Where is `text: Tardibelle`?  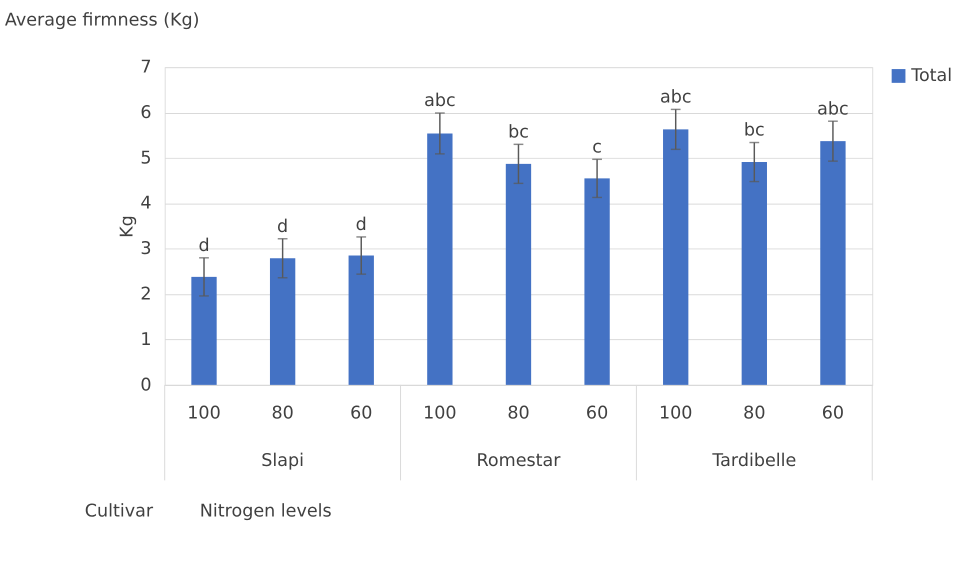
text: Tardibelle is located at coordinates (753, 460).